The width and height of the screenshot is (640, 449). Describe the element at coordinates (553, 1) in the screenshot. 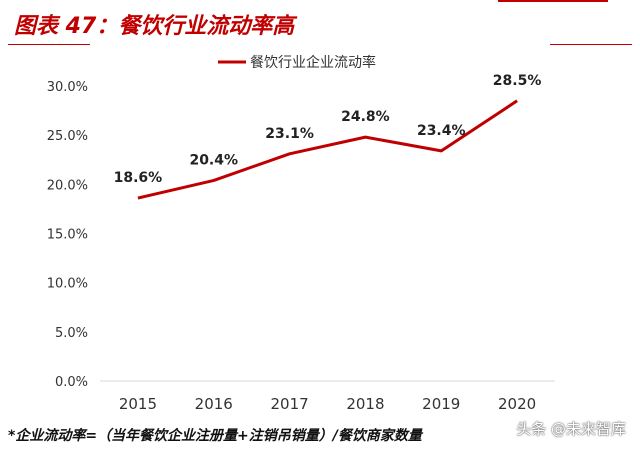

I see `header-accent-rule` at that location.